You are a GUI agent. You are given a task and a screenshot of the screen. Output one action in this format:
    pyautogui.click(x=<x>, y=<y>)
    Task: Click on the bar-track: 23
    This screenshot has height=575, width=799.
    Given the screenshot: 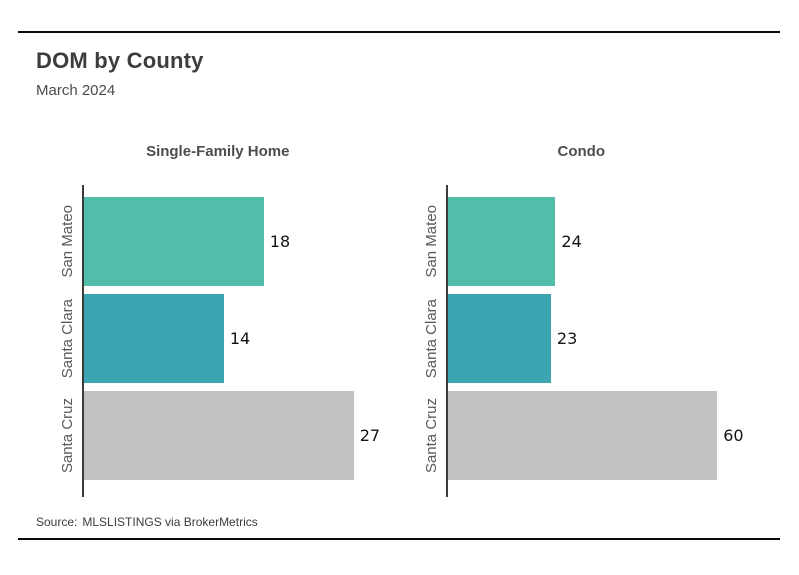 What is the action you would take?
    pyautogui.click(x=605, y=338)
    